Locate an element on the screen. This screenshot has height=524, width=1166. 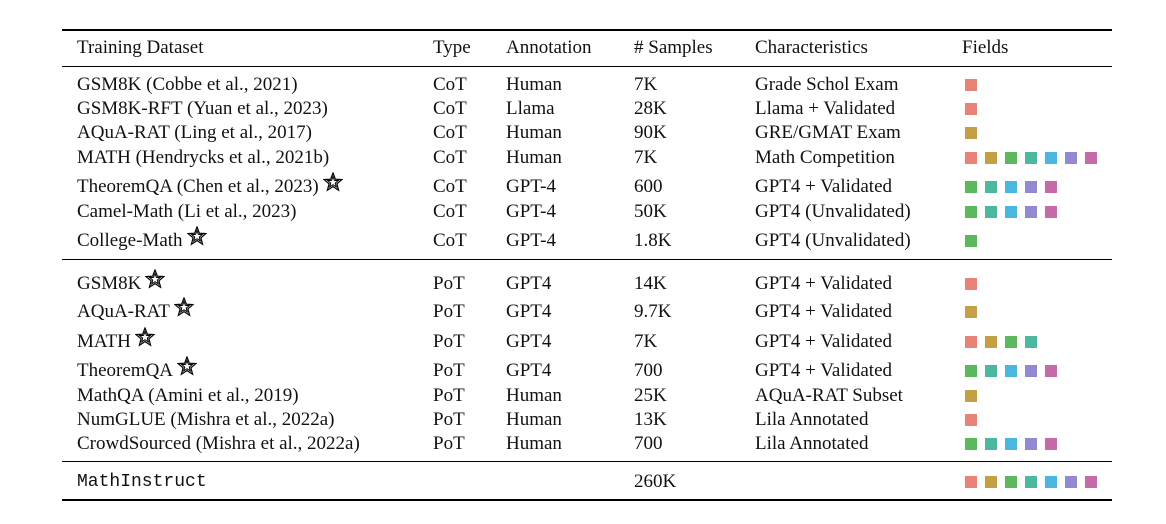
table-row: MATH PoT GPT4 7K GPT4 + Validated is located at coordinates (583, 340).